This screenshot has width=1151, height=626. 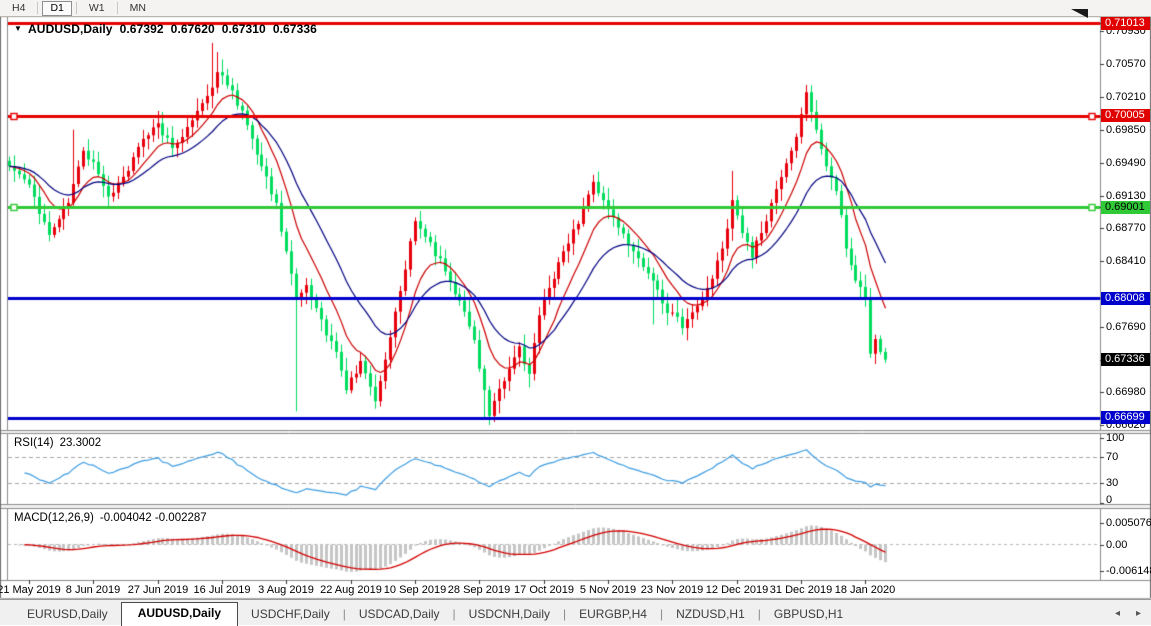 I want to click on timeframe-button-w1: W1, so click(x=96, y=7).